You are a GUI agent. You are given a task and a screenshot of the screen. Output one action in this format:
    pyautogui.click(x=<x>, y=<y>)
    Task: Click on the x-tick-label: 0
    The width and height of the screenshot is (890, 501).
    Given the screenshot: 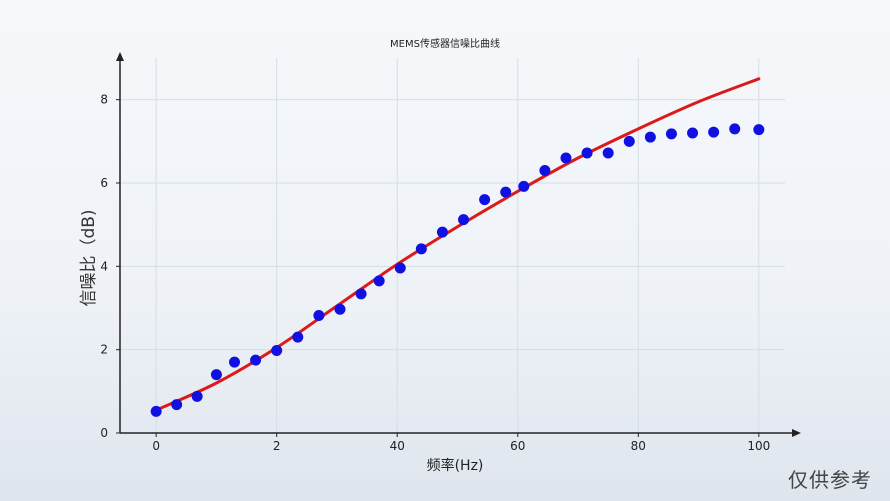 What is the action you would take?
    pyautogui.click(x=156, y=446)
    